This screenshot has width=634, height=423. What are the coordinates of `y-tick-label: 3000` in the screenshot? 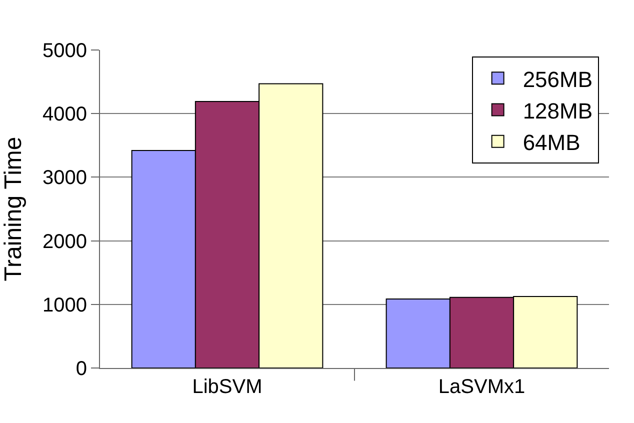 It's located at (64, 178).